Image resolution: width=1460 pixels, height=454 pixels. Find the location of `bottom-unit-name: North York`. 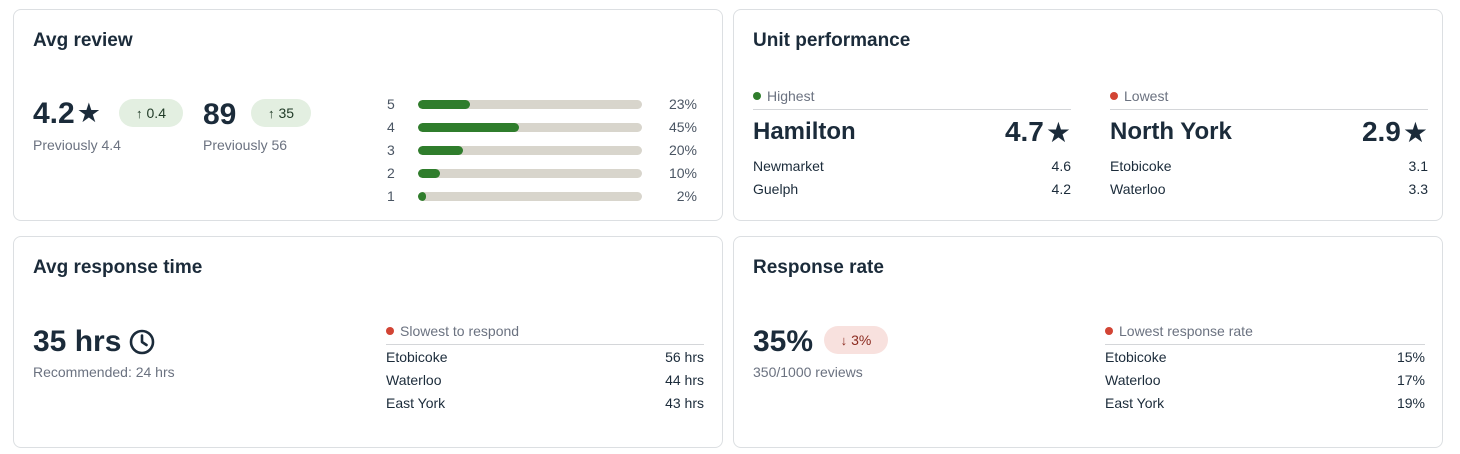

bottom-unit-name: North York is located at coordinates (1171, 131).